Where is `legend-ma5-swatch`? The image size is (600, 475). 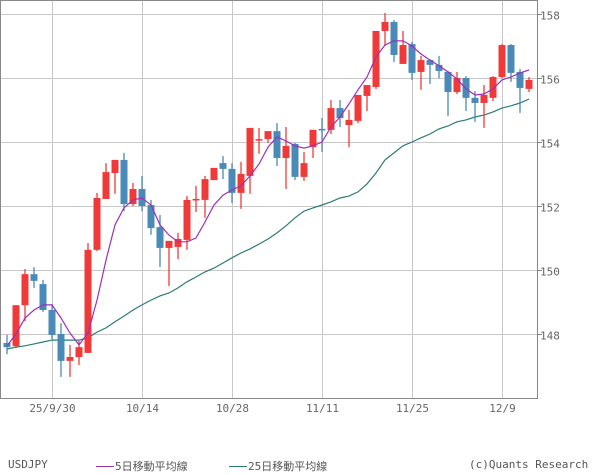
legend-ma5-swatch is located at coordinates (105, 466).